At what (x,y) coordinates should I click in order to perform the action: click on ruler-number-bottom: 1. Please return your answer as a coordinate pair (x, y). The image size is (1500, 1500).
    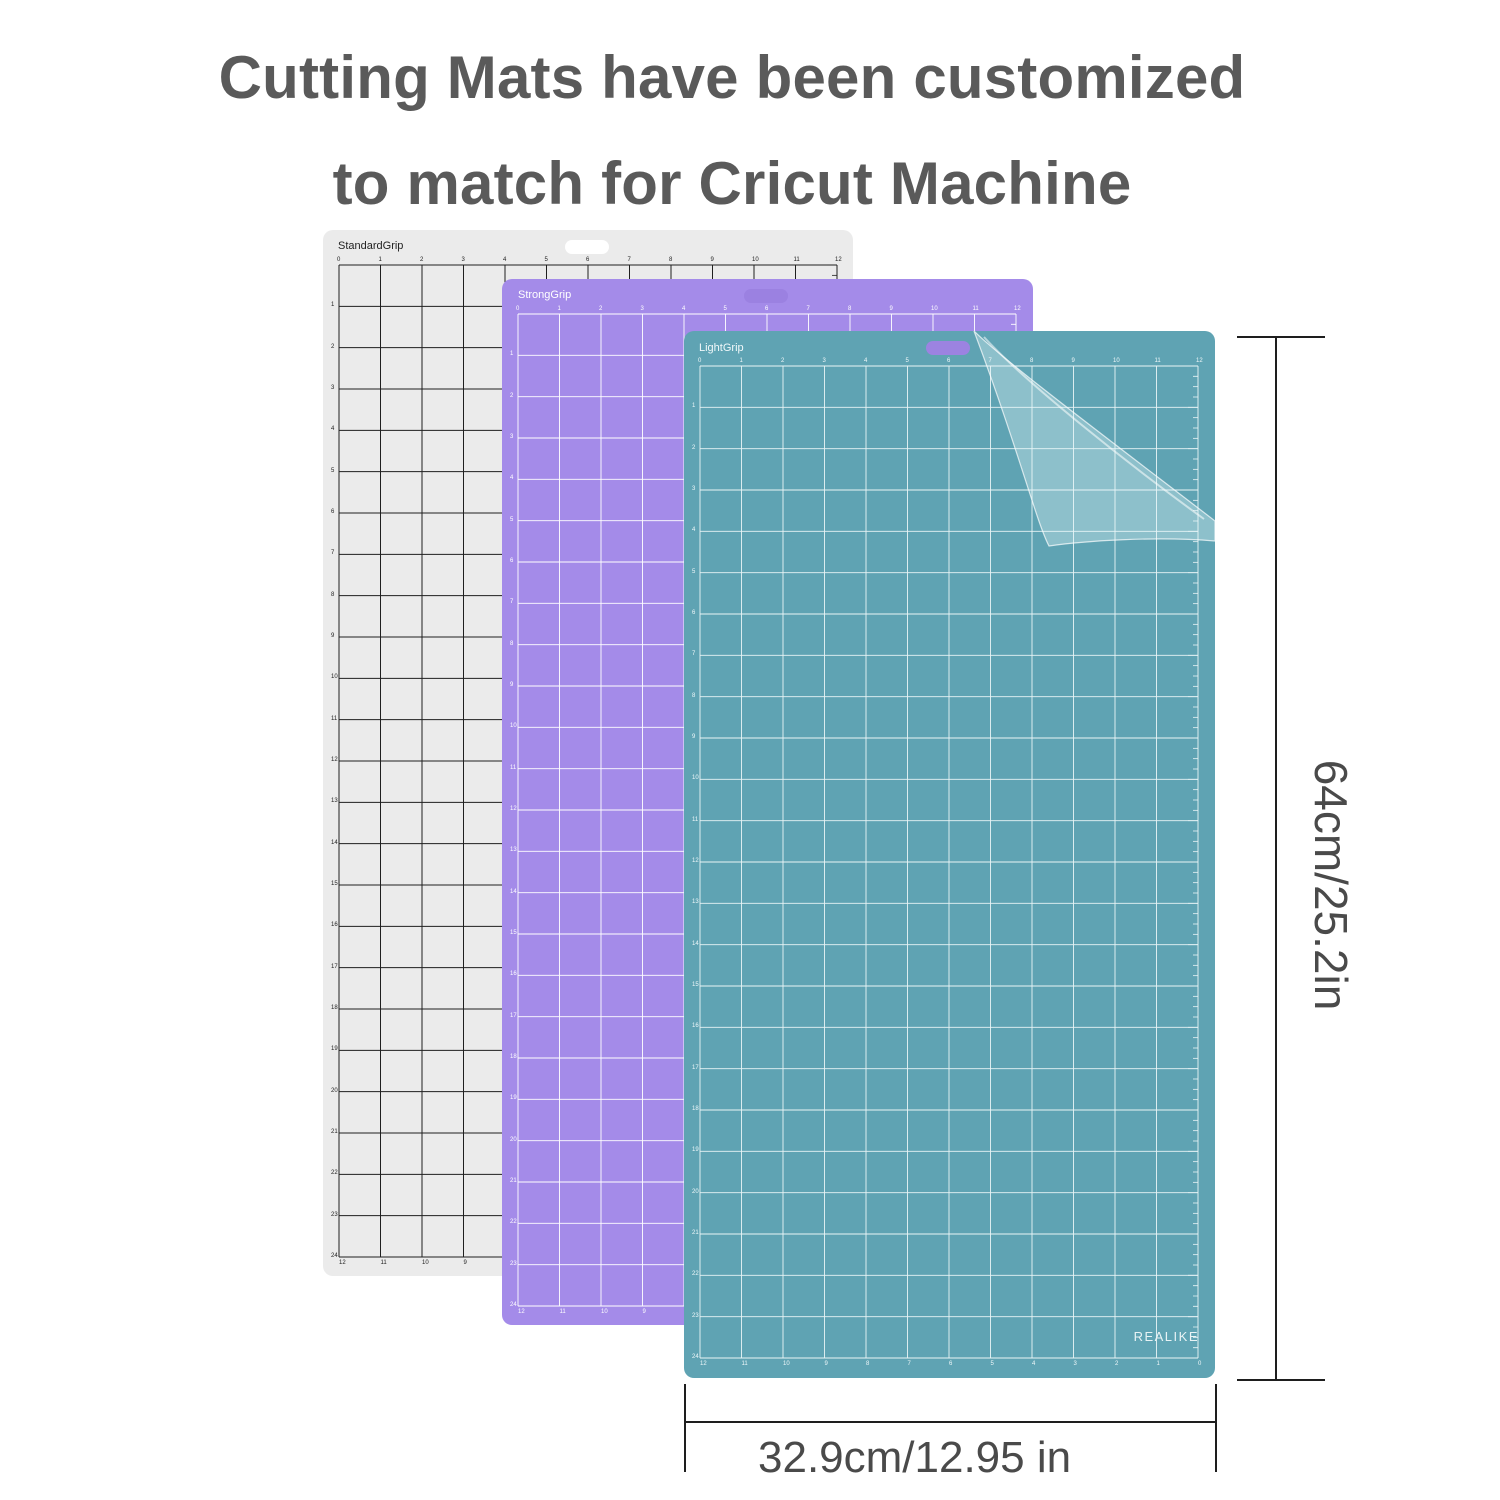
    Looking at the image, I should click on (1158, 1364).